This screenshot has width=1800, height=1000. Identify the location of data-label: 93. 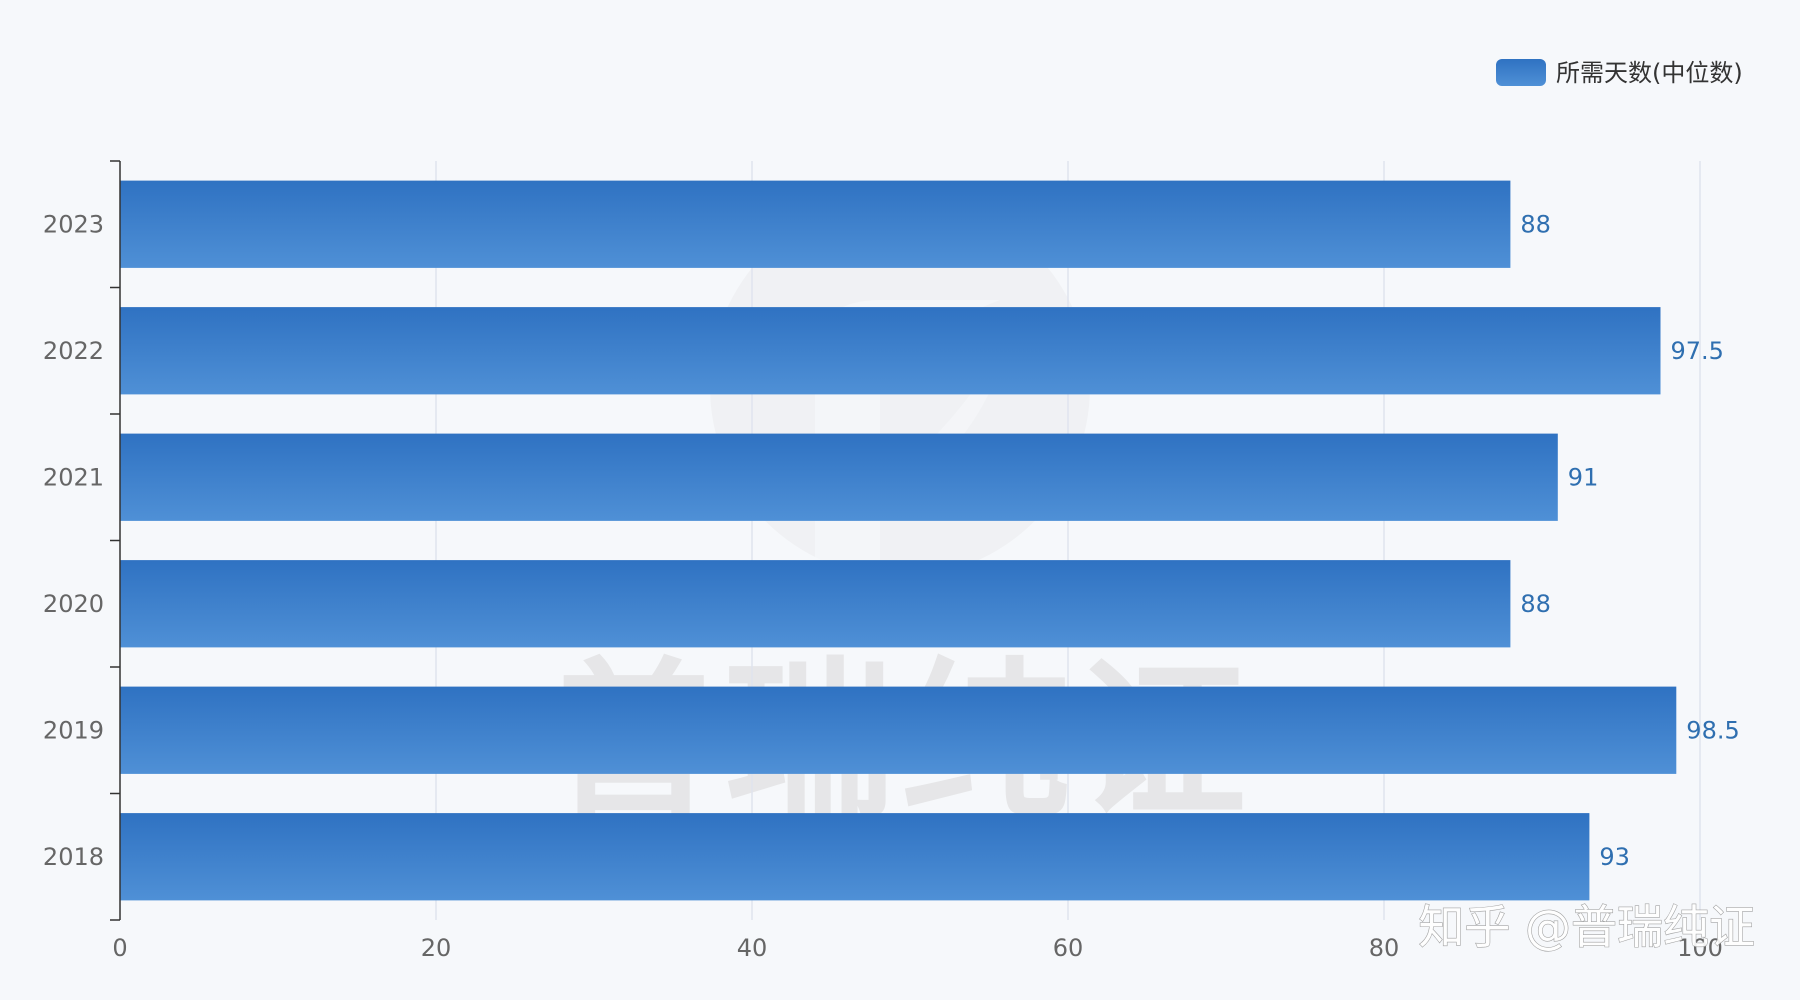
(1614, 857).